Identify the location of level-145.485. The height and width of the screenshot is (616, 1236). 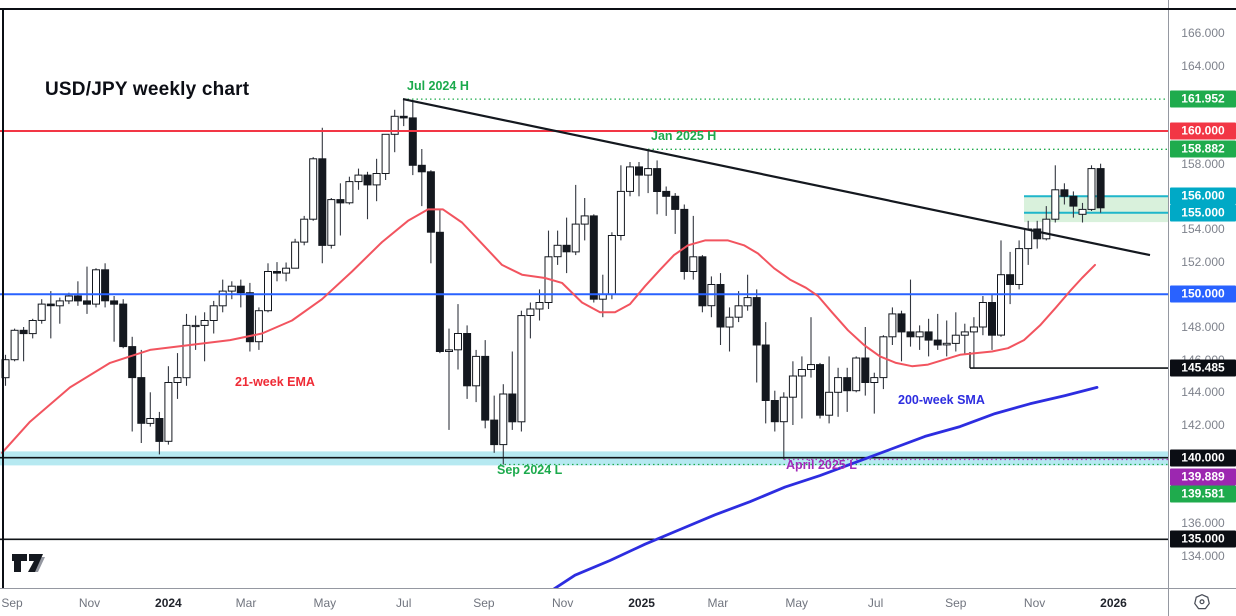
(1068, 360).